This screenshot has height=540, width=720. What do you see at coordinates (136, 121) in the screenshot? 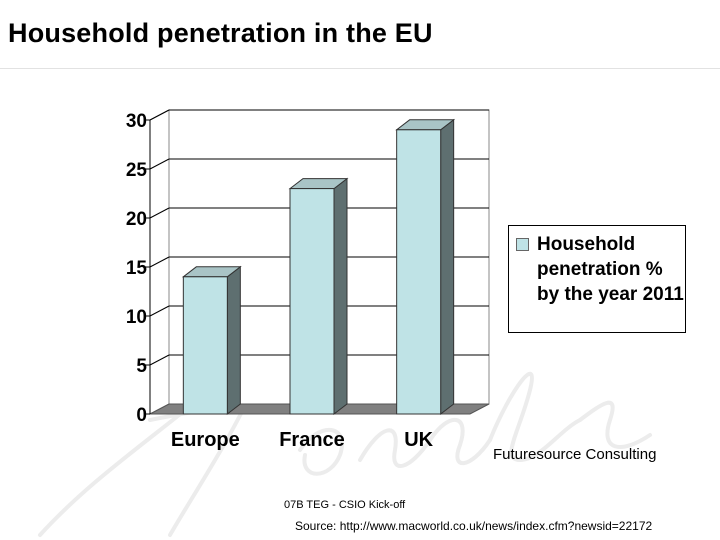
I see `y-tick-label: 30` at bounding box center [136, 121].